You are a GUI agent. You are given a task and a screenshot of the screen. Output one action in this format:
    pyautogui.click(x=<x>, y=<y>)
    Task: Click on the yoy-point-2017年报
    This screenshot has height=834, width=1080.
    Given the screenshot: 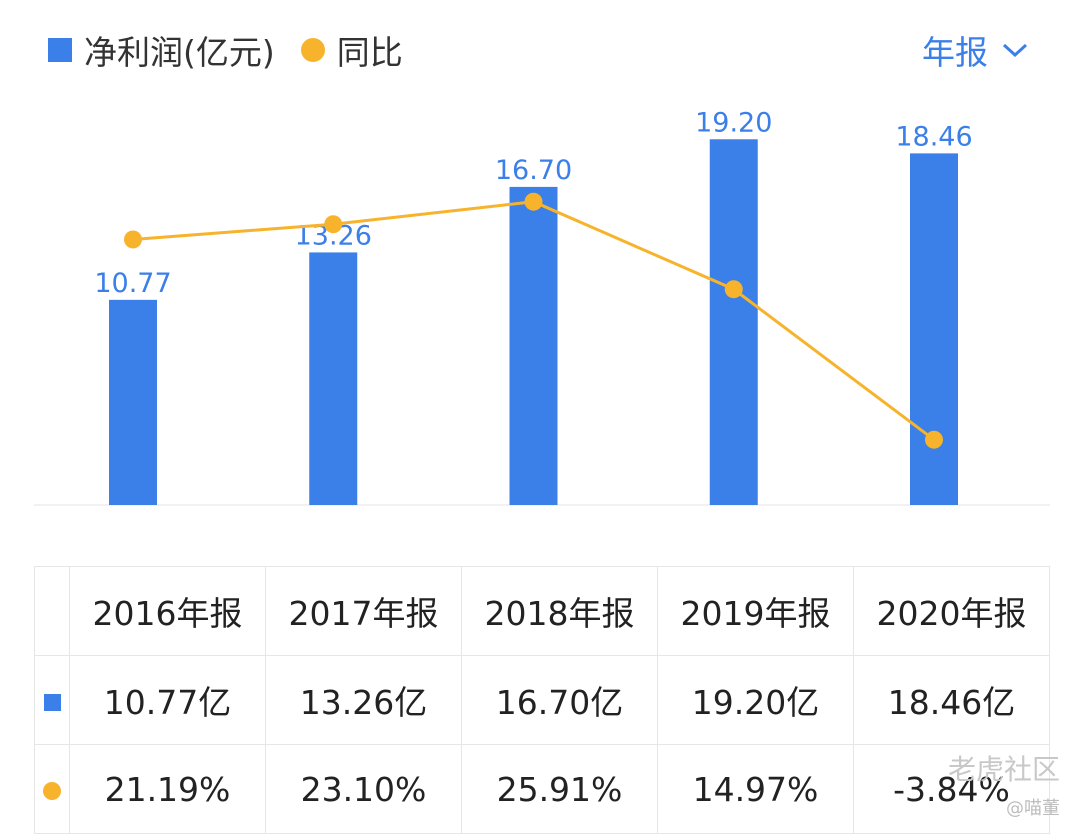 What is the action you would take?
    pyautogui.click(x=333, y=224)
    